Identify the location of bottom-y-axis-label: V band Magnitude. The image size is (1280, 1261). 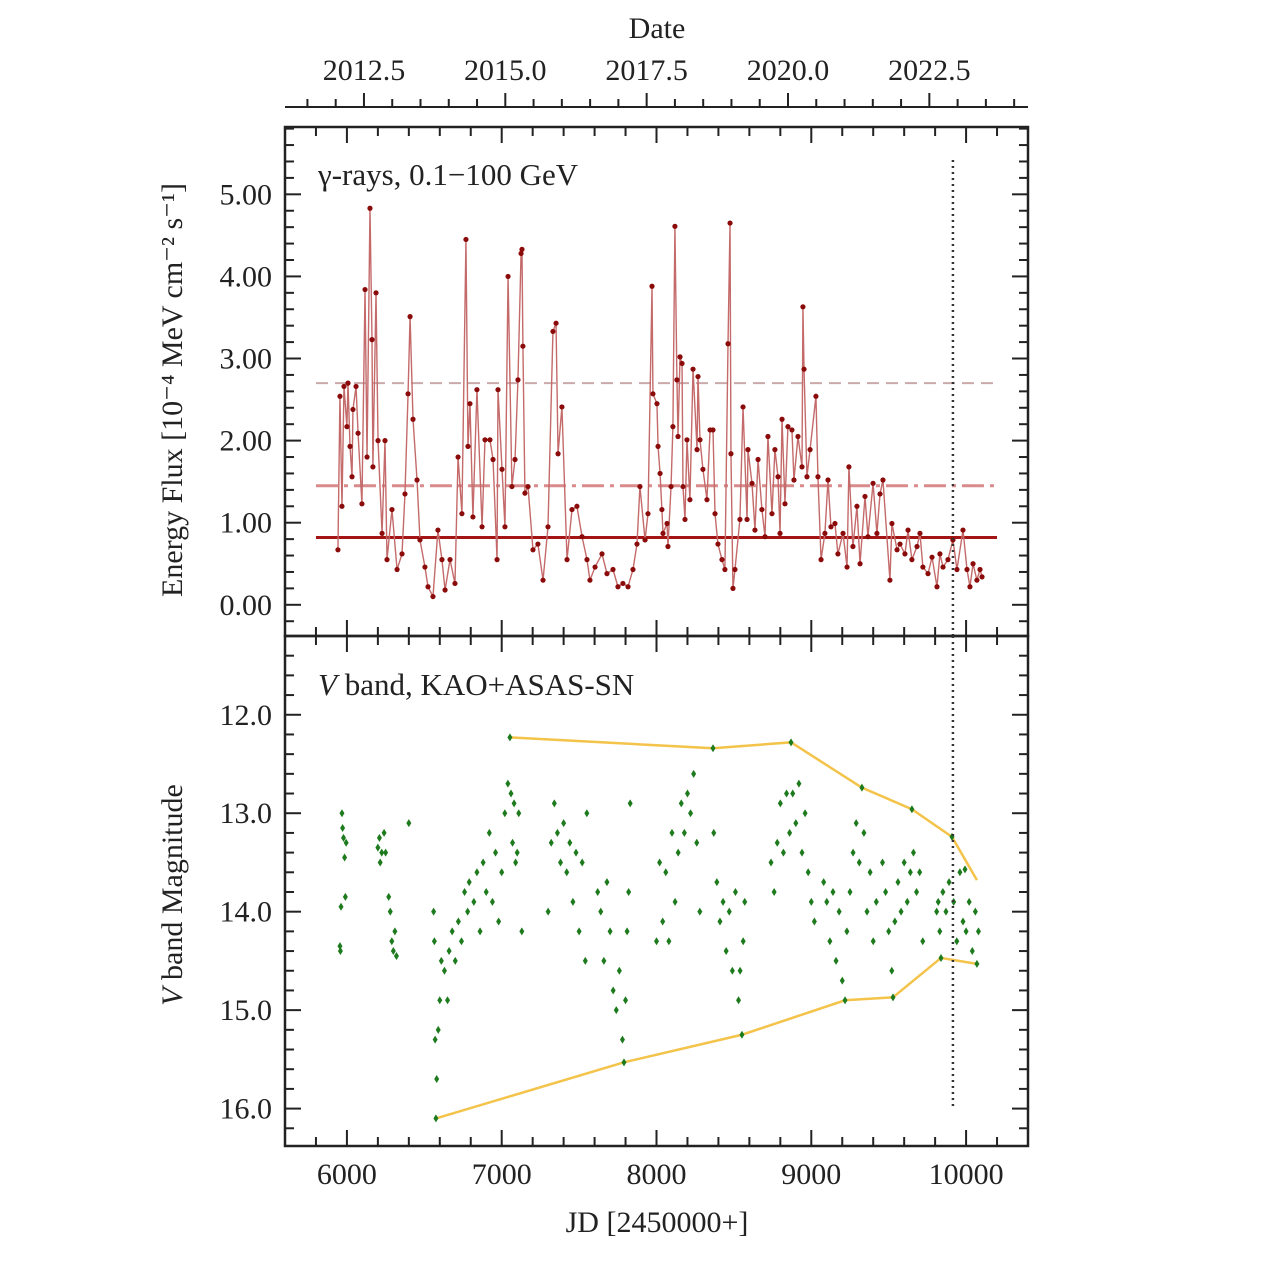
(172, 895).